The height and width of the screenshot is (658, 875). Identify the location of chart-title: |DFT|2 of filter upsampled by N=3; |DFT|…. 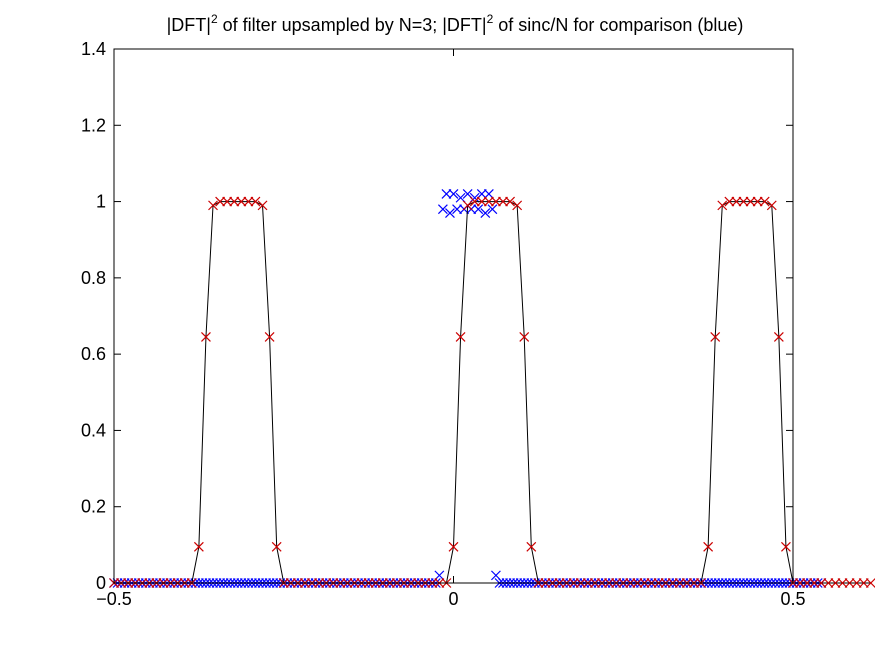
(455, 23).